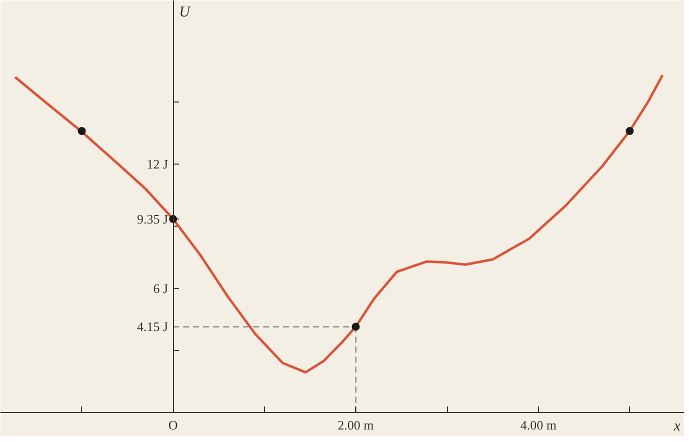 The height and width of the screenshot is (442, 690). Describe the element at coordinates (676, 426) in the screenshot. I see `x-axis-title: x` at that location.